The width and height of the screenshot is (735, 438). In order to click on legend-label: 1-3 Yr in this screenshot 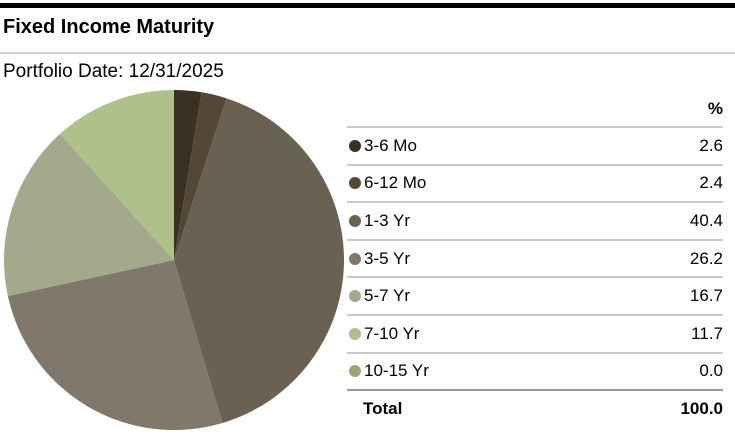, I will do `click(387, 220)`.